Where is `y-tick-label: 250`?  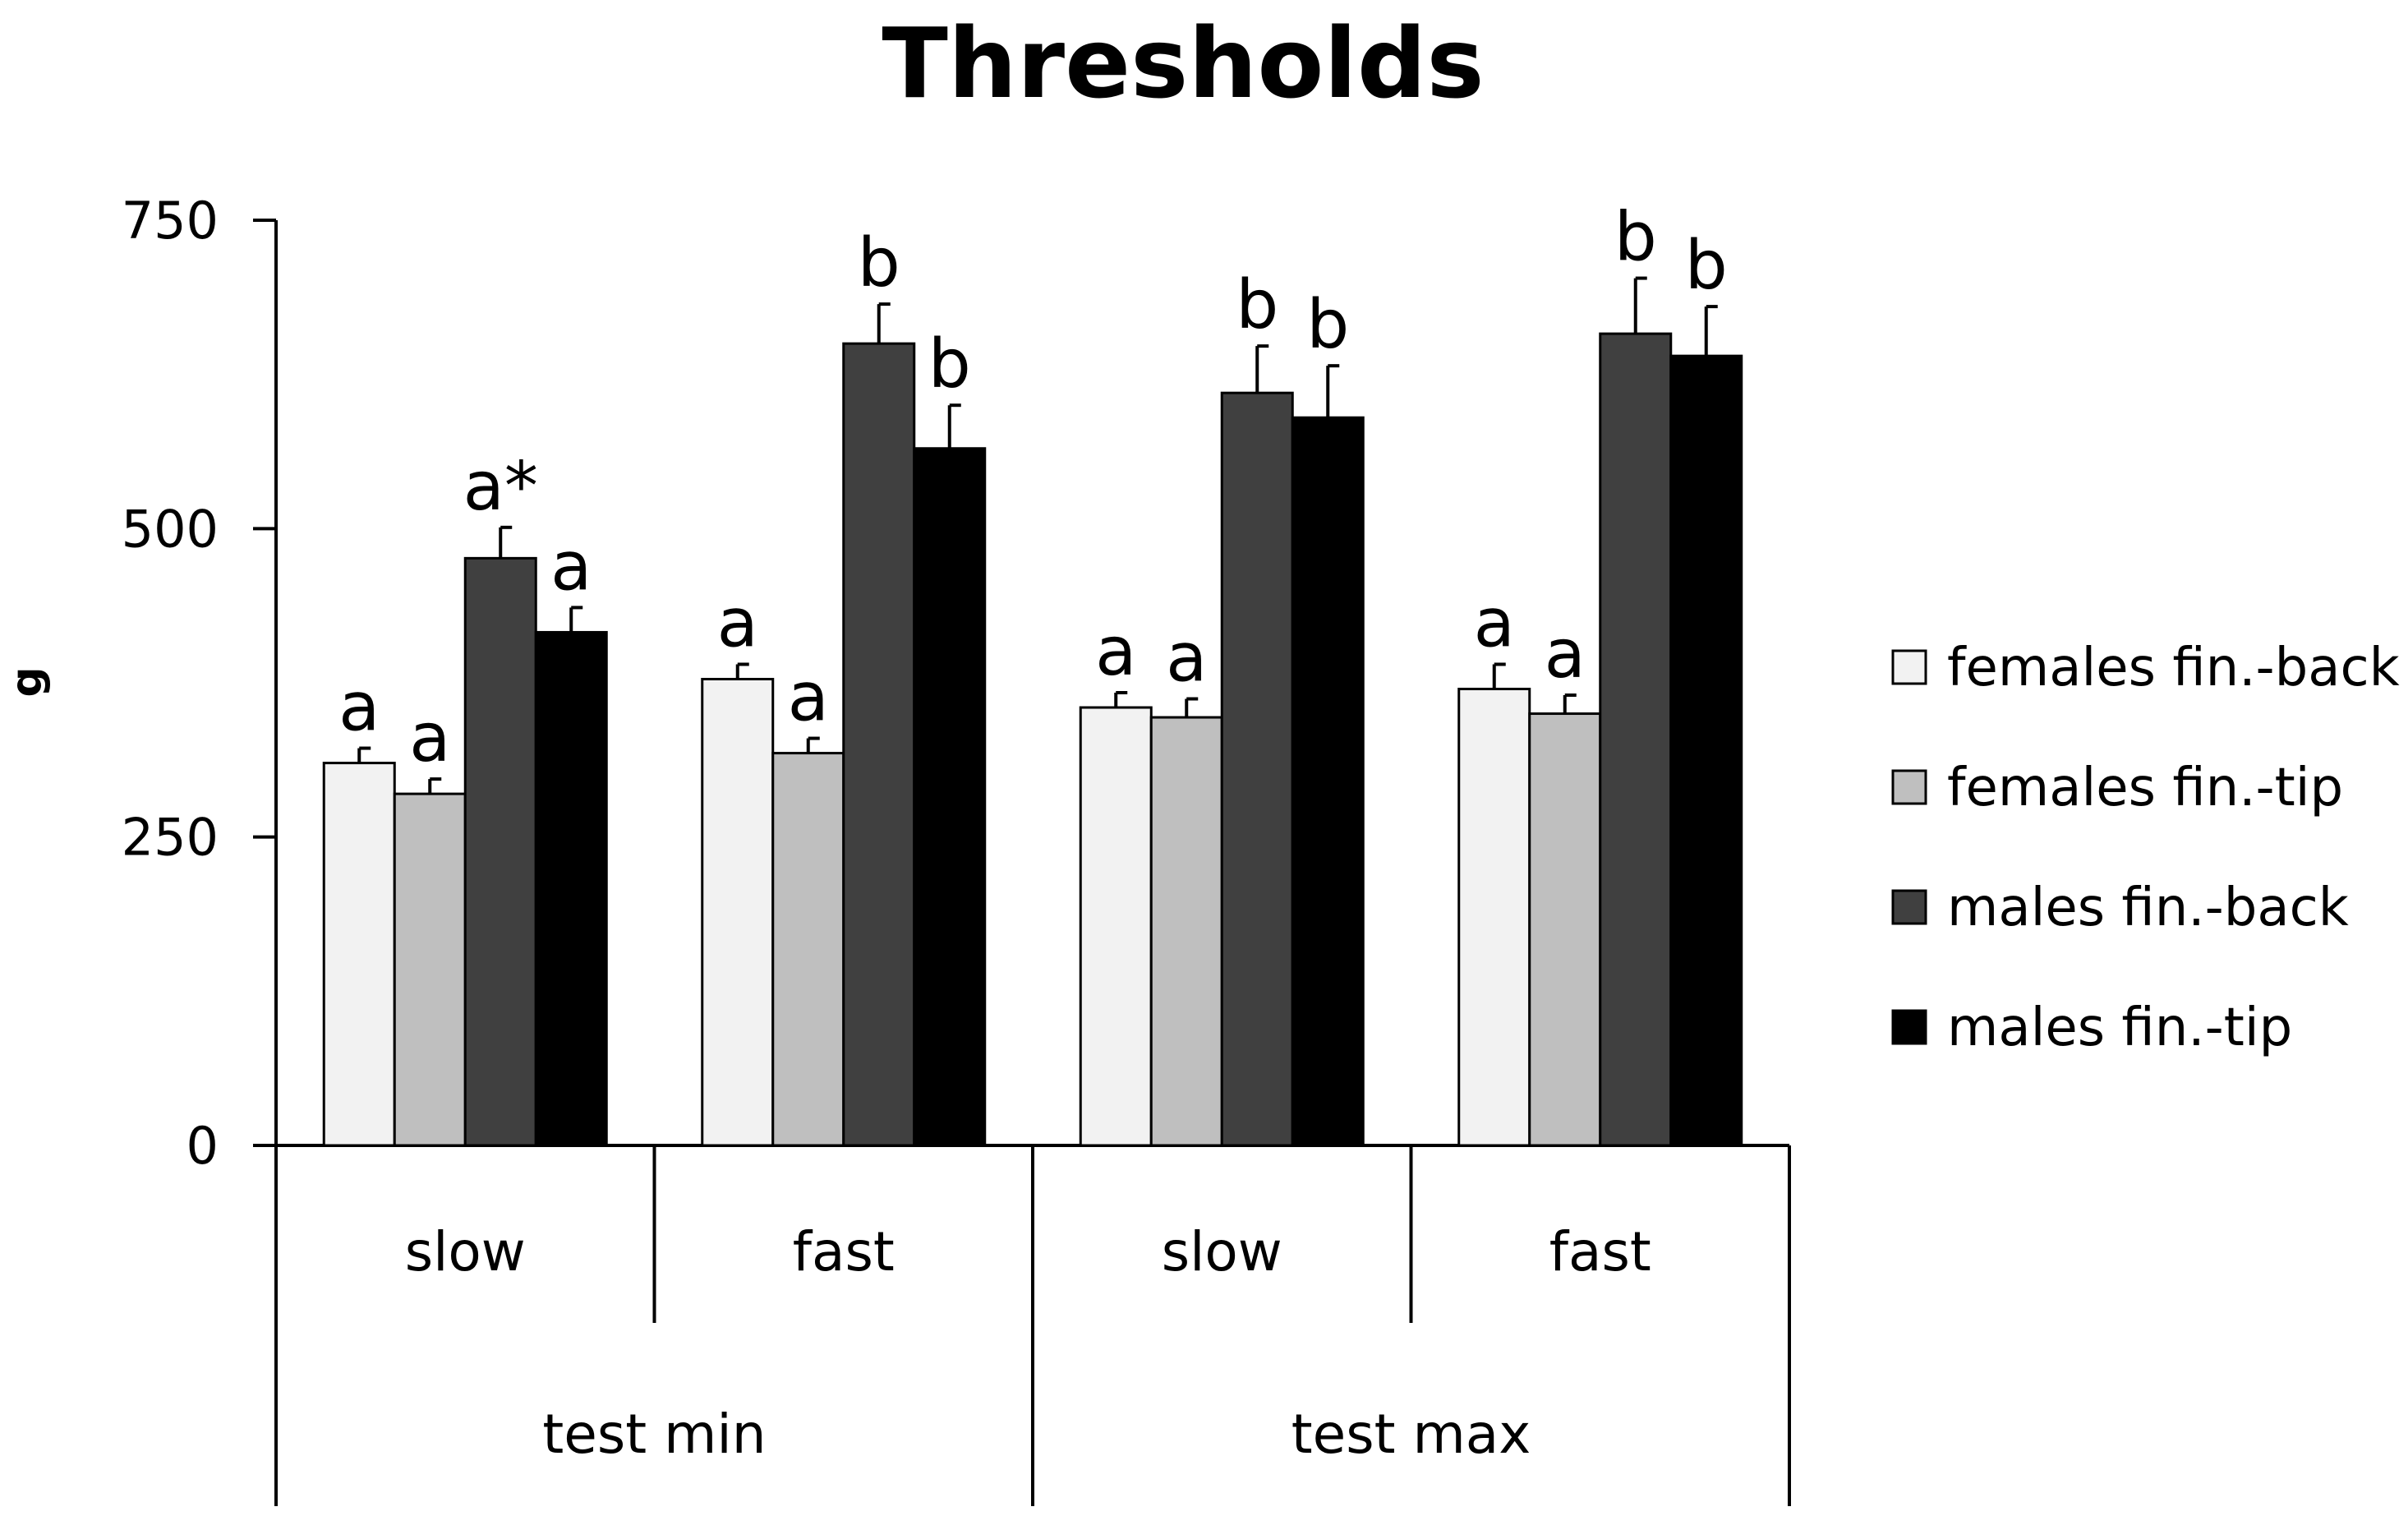 y-tick-label: 250 is located at coordinates (170, 838).